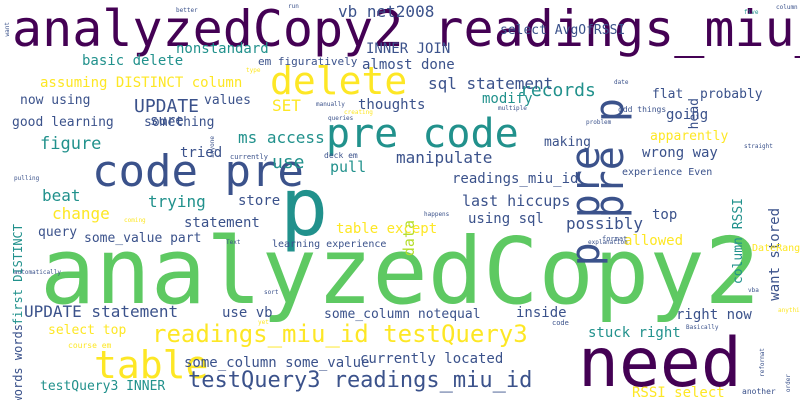  Describe the element at coordinates (7, 29) in the screenshot. I see `cloud-word: want` at that location.